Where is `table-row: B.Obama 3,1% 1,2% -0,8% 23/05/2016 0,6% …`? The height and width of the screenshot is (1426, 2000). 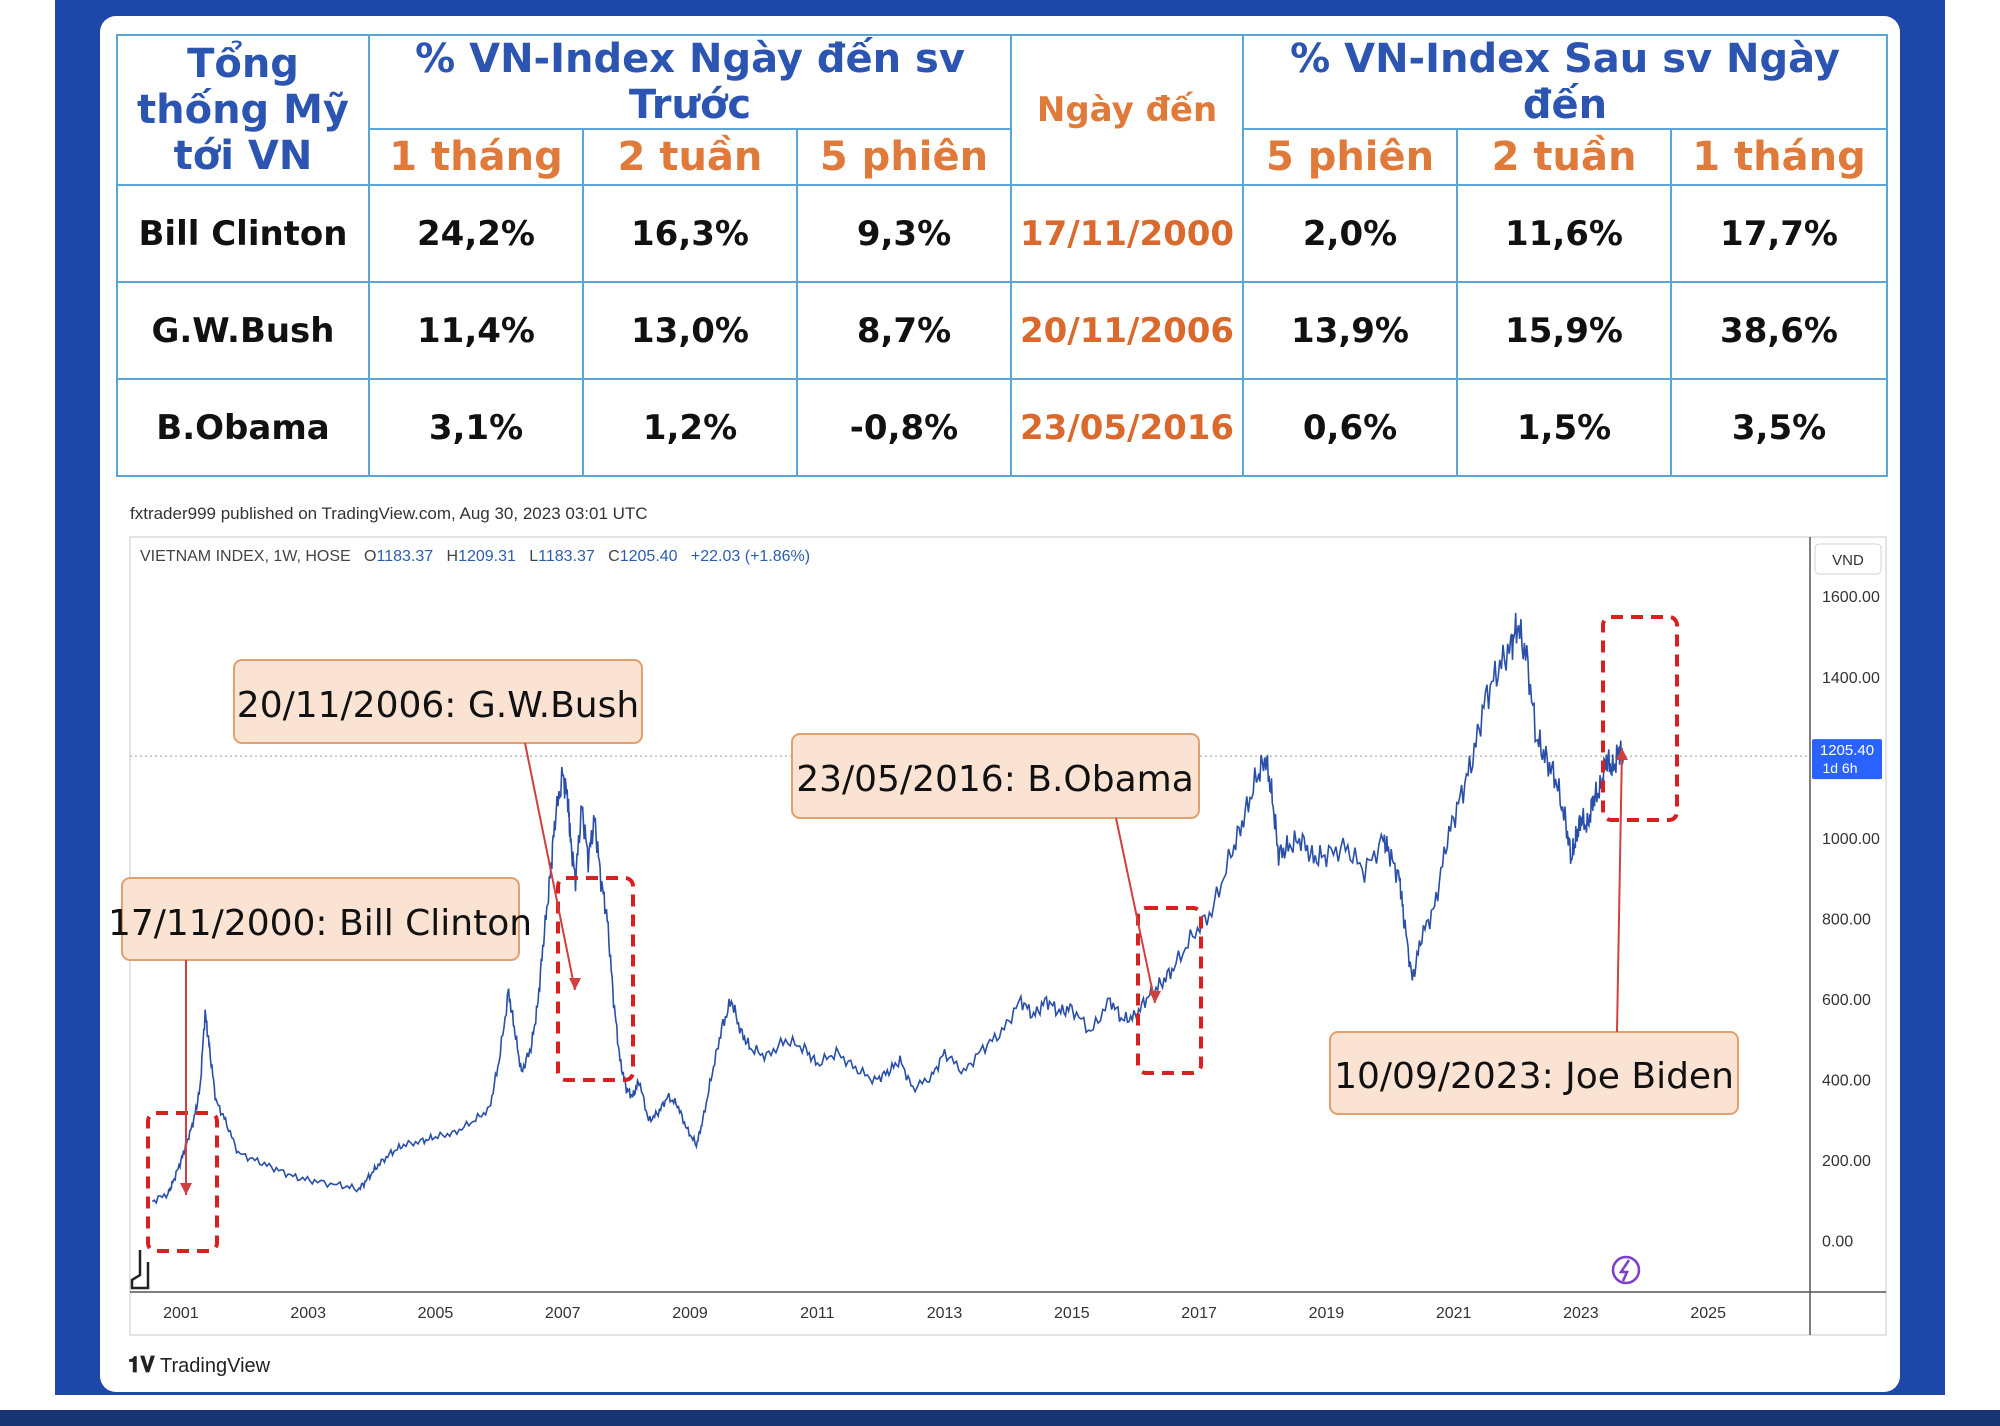
table-row: B.Obama 3,1% 1,2% -0,8% 23/05/2016 0,6% … is located at coordinates (1002, 427).